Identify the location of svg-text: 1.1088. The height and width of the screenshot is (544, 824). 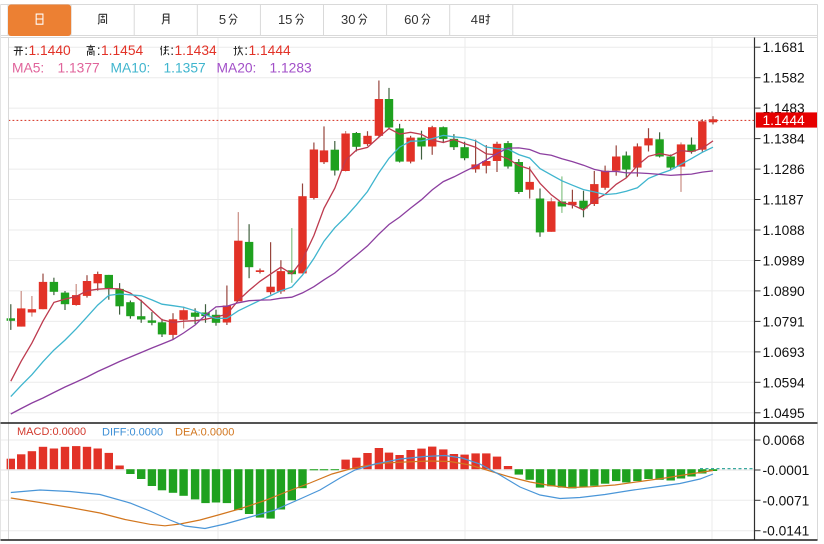
(784, 230).